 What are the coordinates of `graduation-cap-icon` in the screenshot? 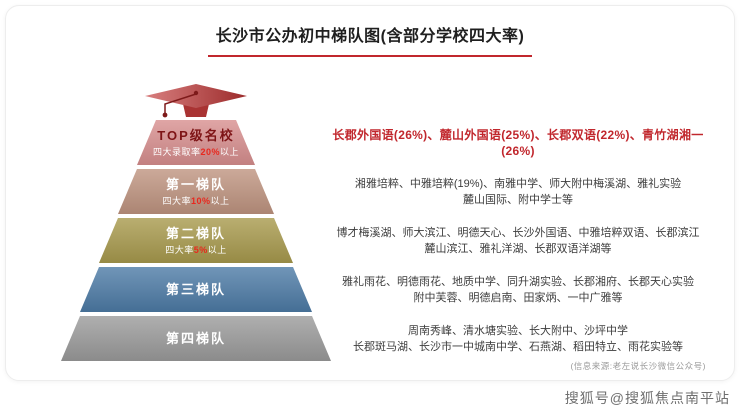 It's located at (196, 101).